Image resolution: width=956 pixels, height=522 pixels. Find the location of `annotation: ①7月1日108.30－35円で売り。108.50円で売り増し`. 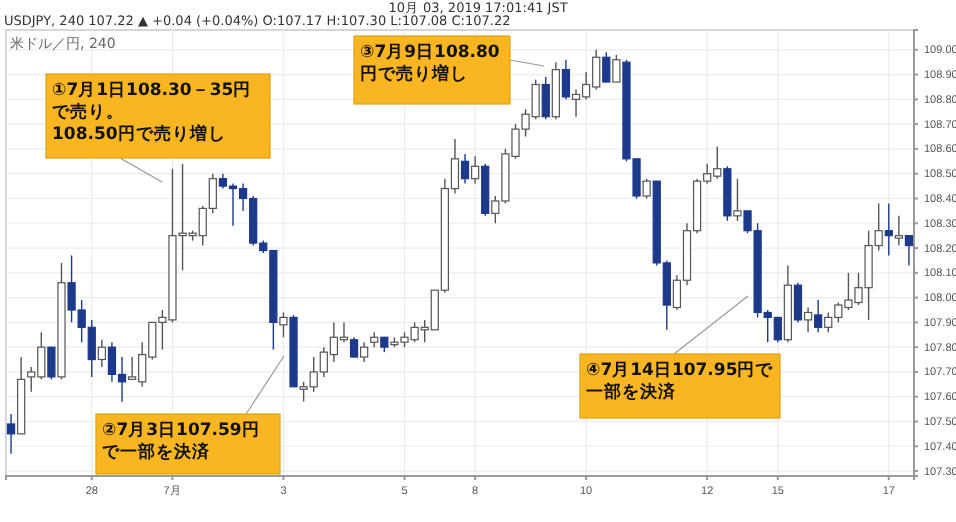

annotation: ①7月1日108.30－35円で売り。108.50円で売り増し is located at coordinates (152, 112).